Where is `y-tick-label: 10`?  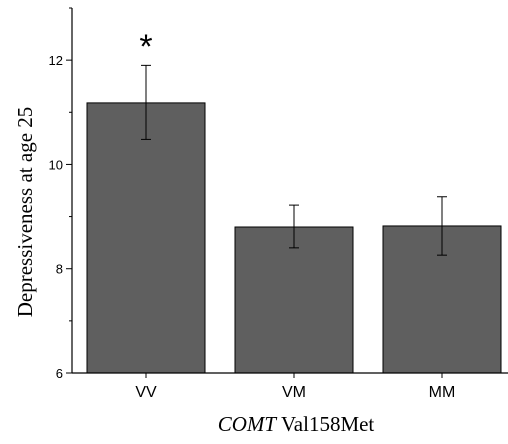
y-tick-label: 10 is located at coordinates (56, 164).